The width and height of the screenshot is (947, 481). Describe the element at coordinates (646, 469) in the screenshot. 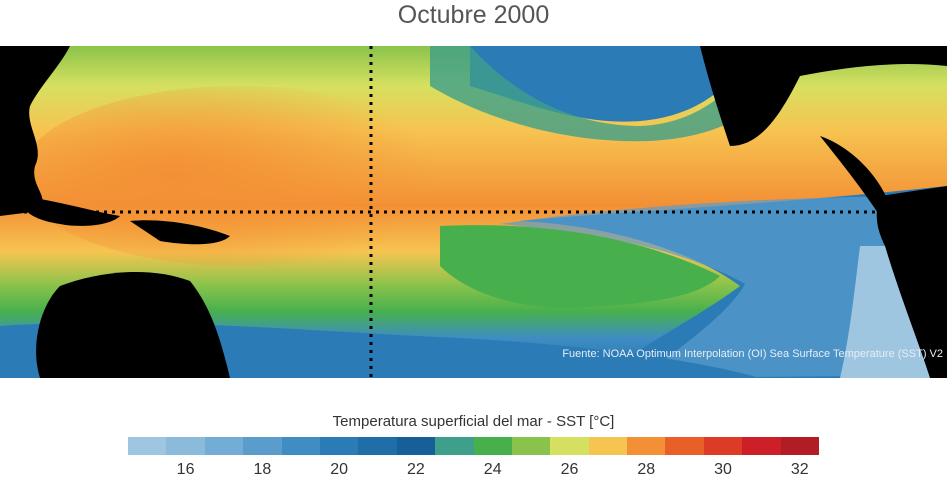

I see `colorbar-tick-label: 28` at that location.